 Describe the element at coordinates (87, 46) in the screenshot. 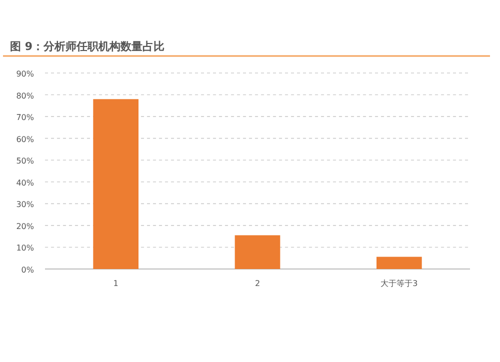

I see `chart-title: 图 9：分析师任职机构数量占比` at that location.